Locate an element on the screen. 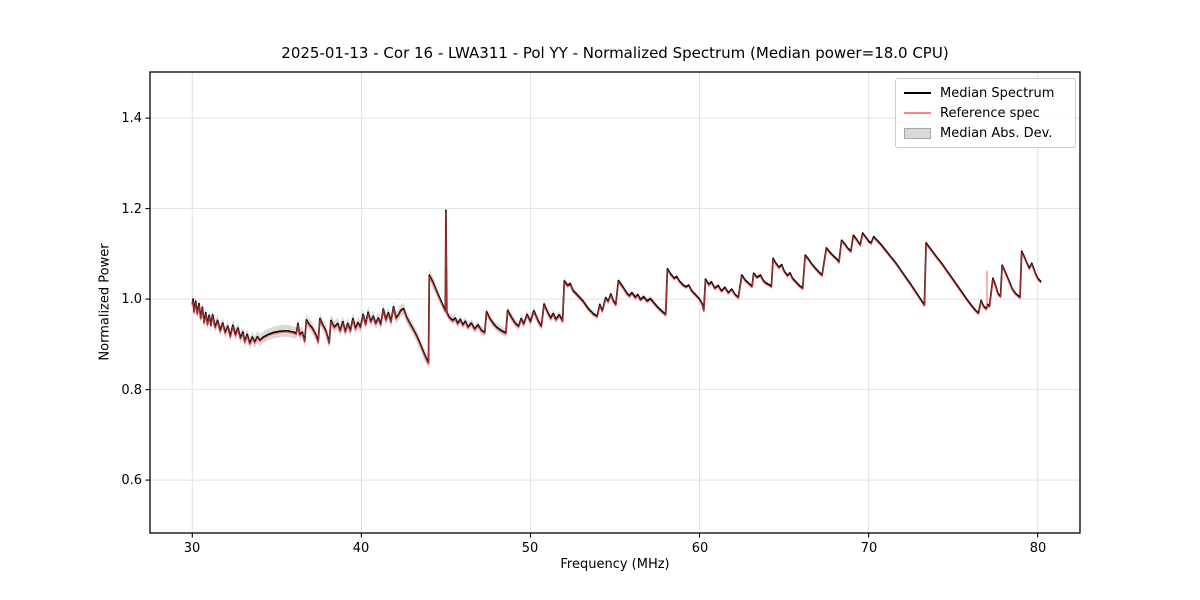 The image size is (1200, 600). y-tick-label: 0.8 is located at coordinates (131, 390).